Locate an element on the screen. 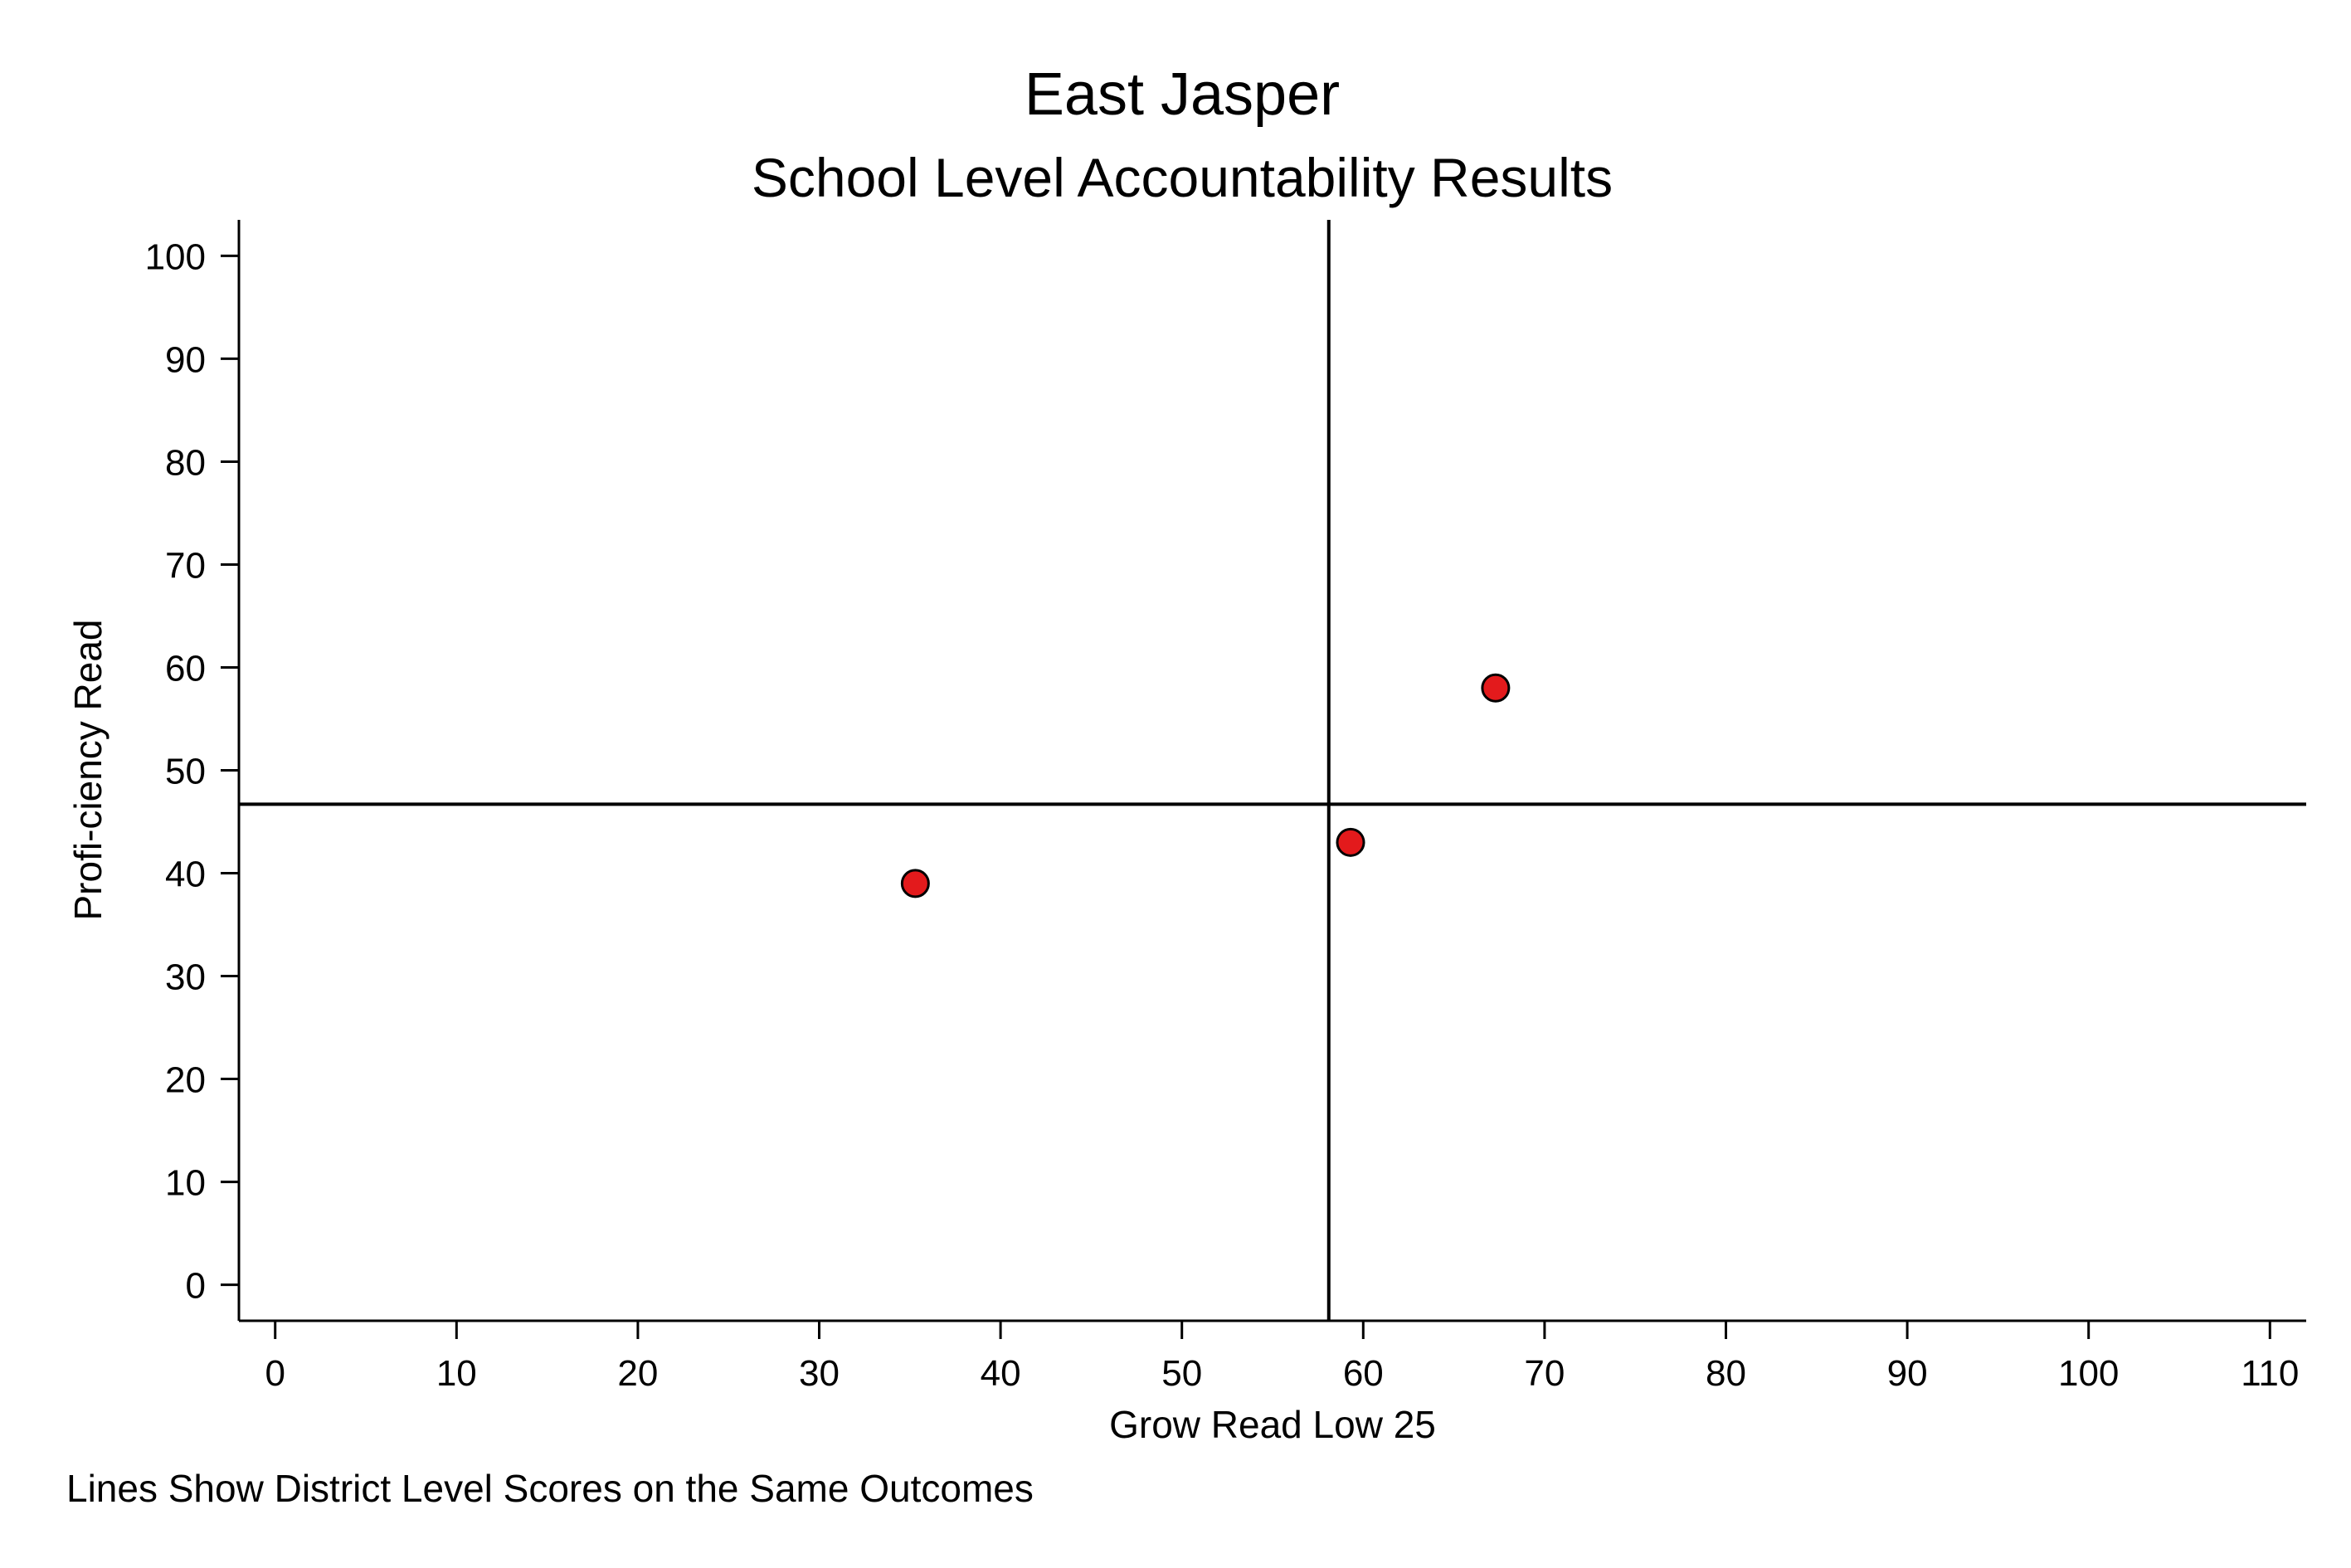  x-tick-label: 100 is located at coordinates (2088, 1373).